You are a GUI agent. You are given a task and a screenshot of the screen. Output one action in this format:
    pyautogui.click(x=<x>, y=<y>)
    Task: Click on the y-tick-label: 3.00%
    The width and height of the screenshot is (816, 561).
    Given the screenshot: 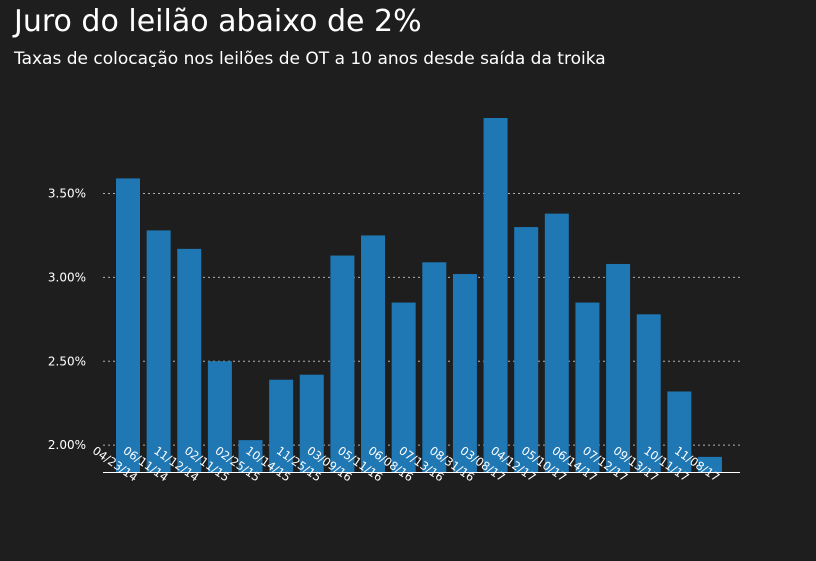 What is the action you would take?
    pyautogui.click(x=67, y=277)
    